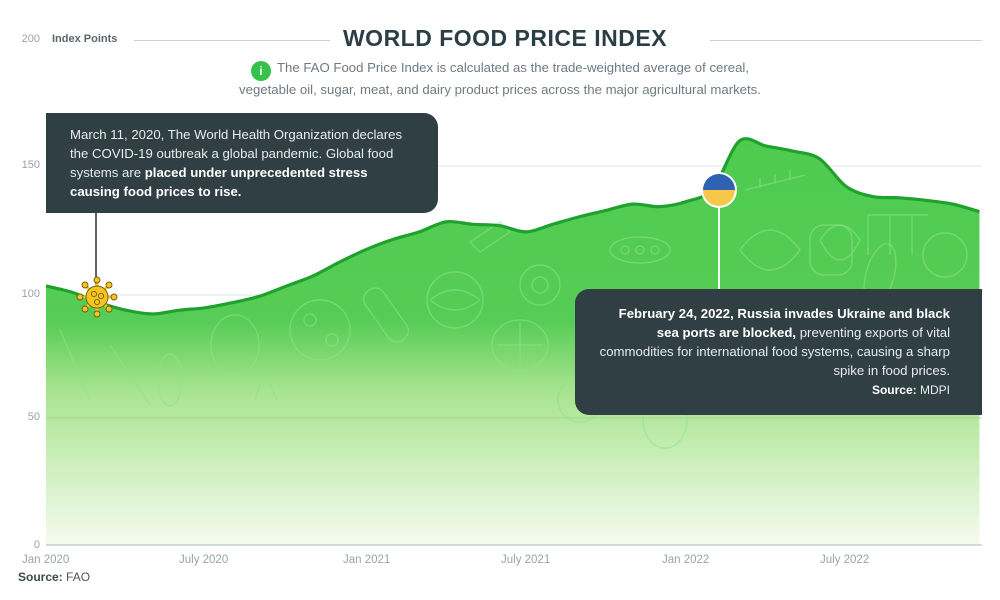  Describe the element at coordinates (54, 577) in the screenshot. I see `chart-source: Source: FAO` at that location.